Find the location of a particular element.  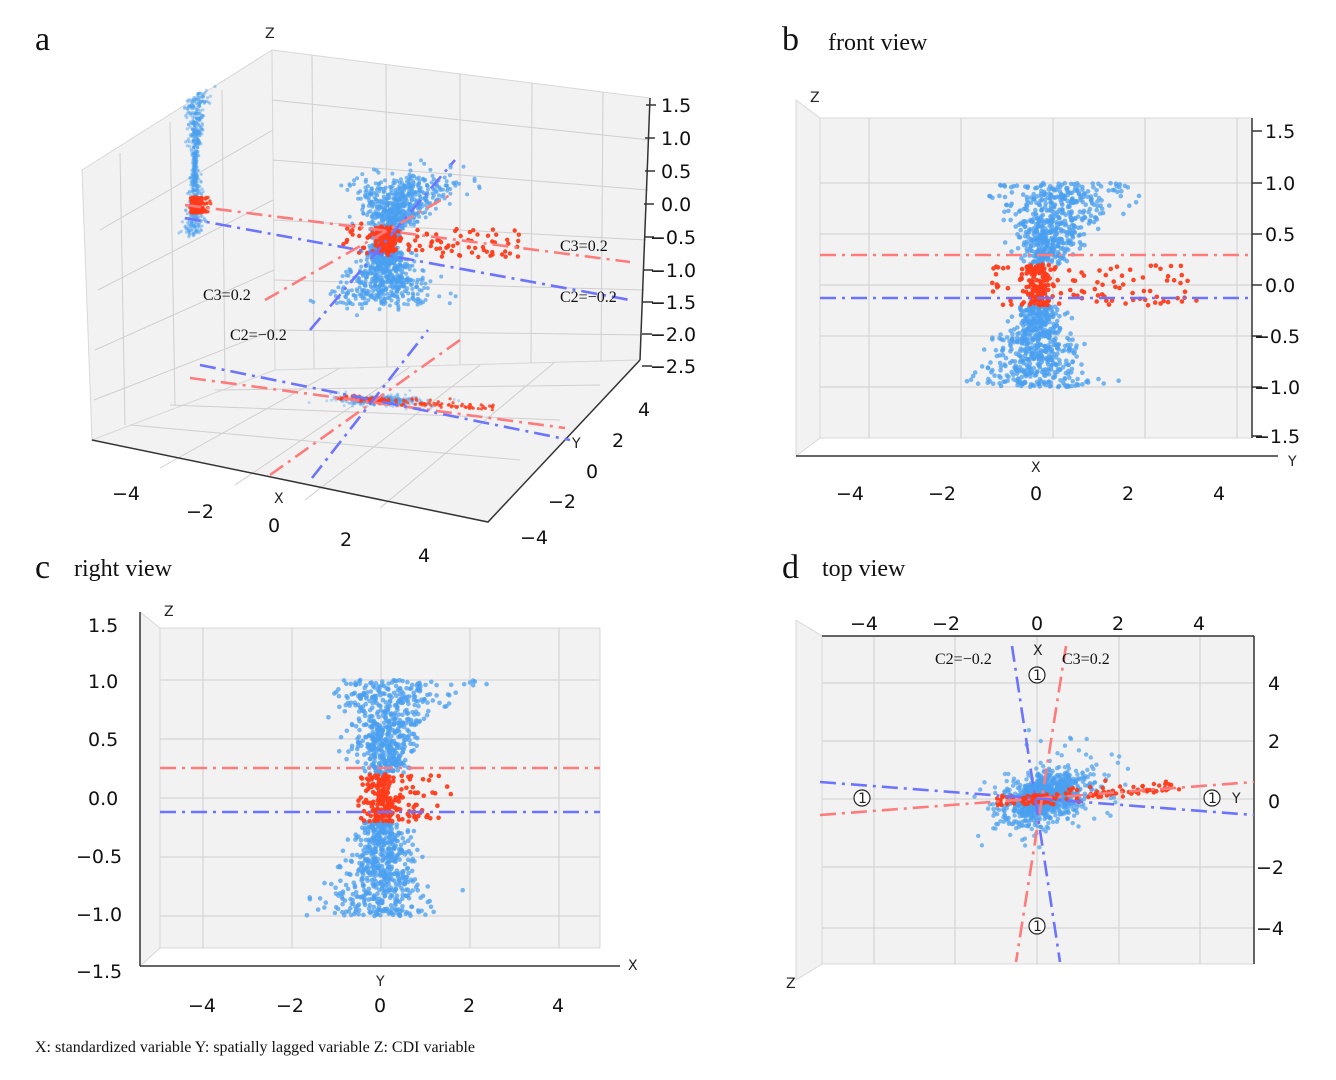

panel-c-title: right view is located at coordinates (123, 569).